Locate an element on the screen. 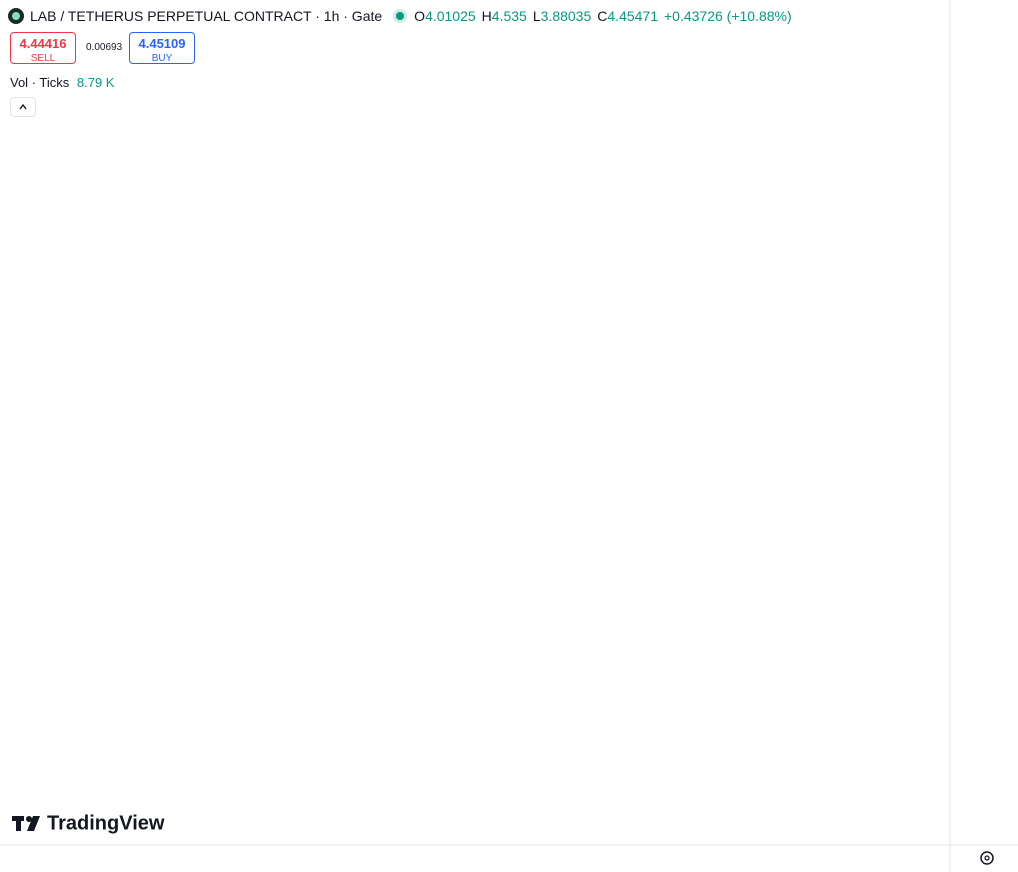 The image size is (1018, 872). volume-legend: Vol · Ticks 8.79 K is located at coordinates (62, 82).